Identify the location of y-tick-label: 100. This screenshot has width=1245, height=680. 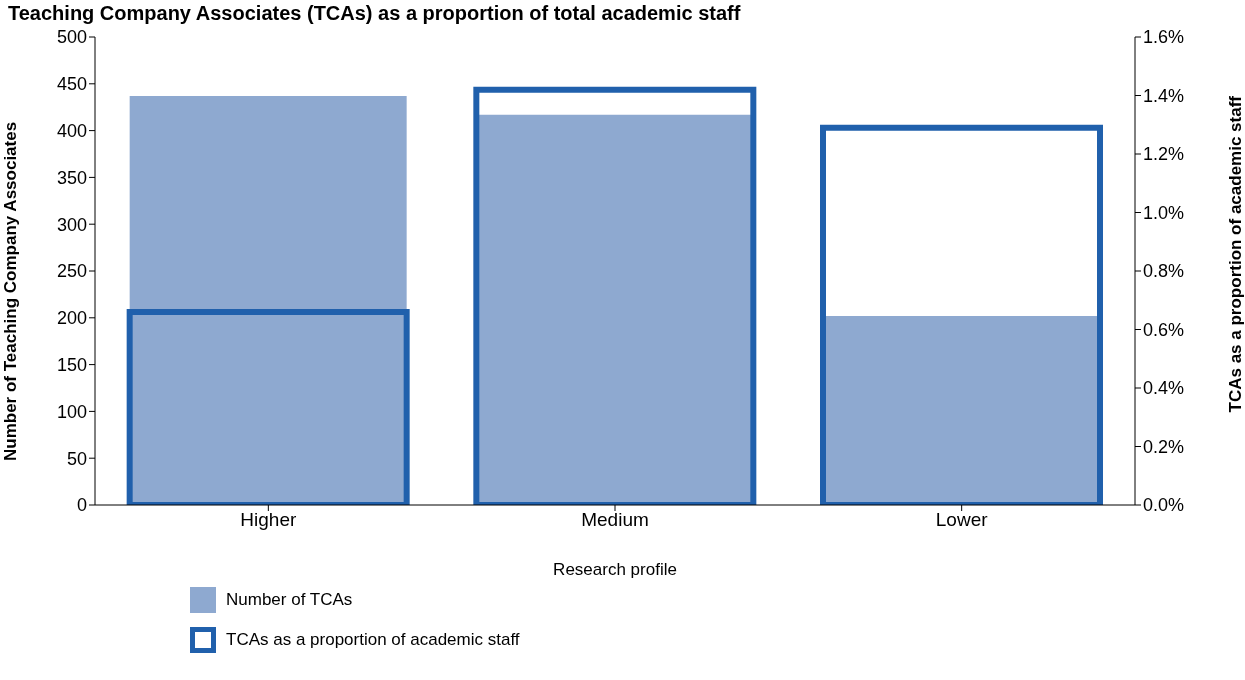
(71, 411).